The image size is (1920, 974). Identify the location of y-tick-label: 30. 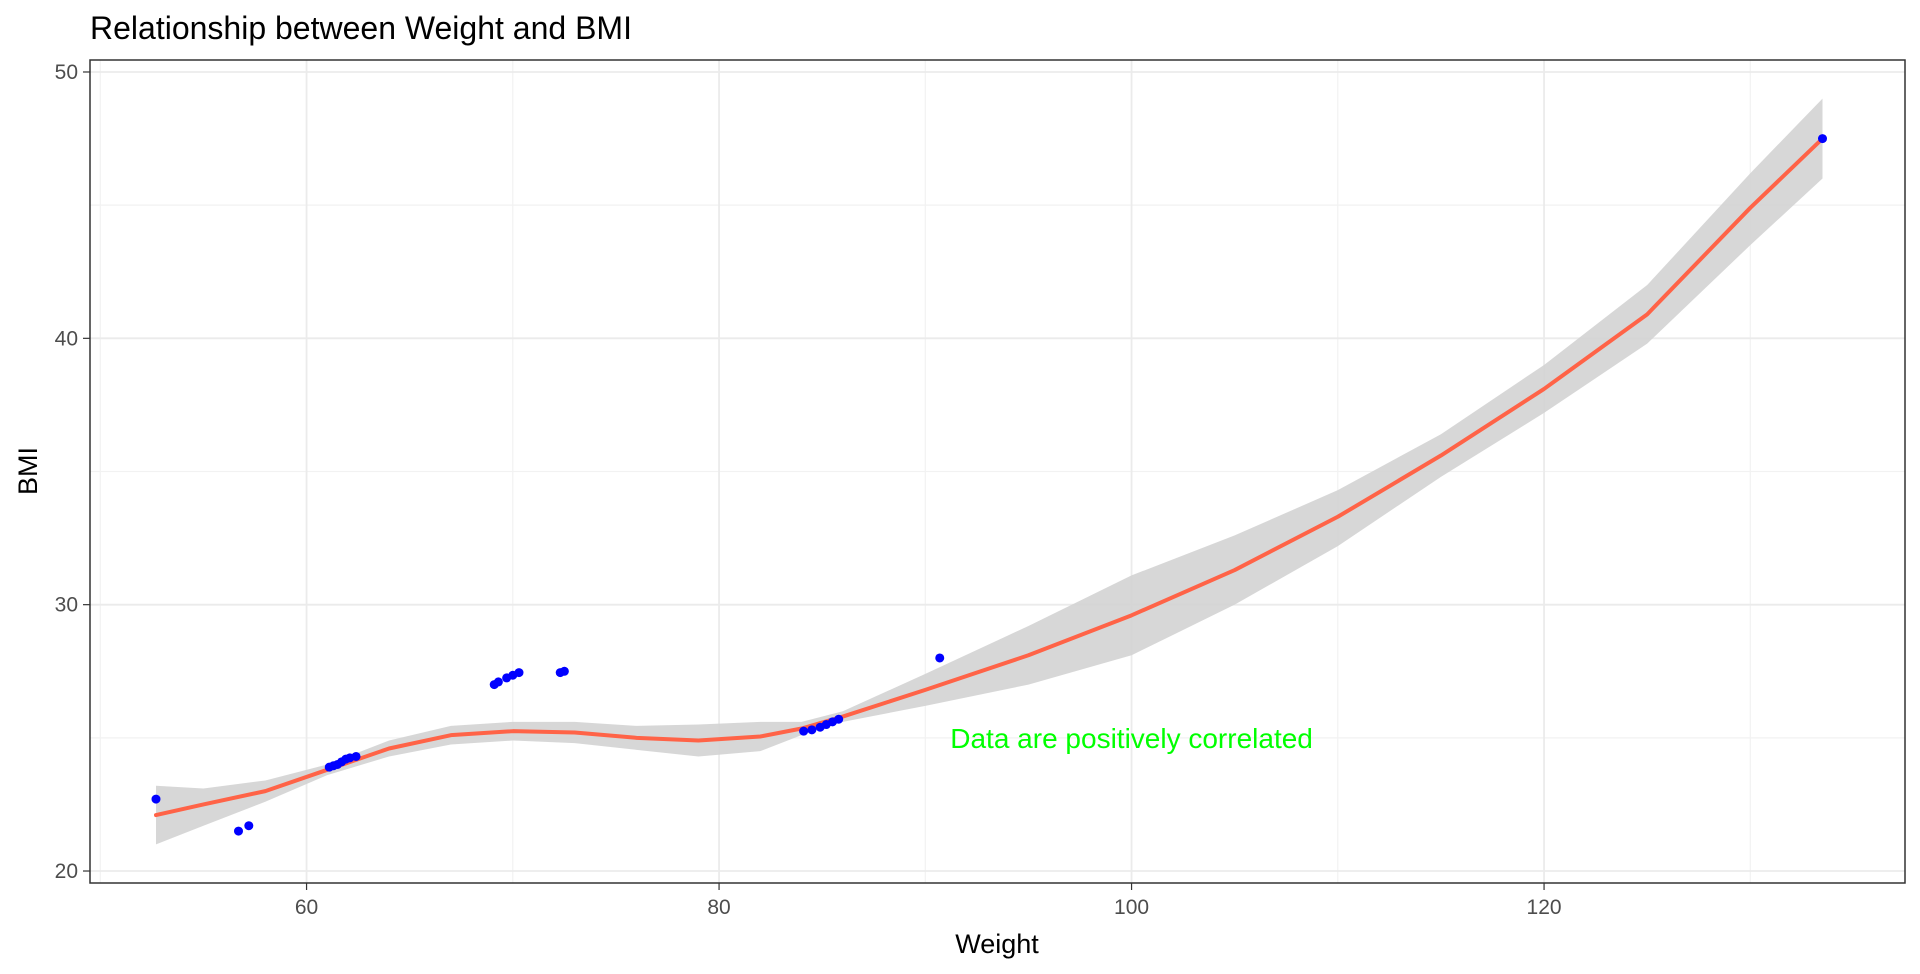
(66, 605).